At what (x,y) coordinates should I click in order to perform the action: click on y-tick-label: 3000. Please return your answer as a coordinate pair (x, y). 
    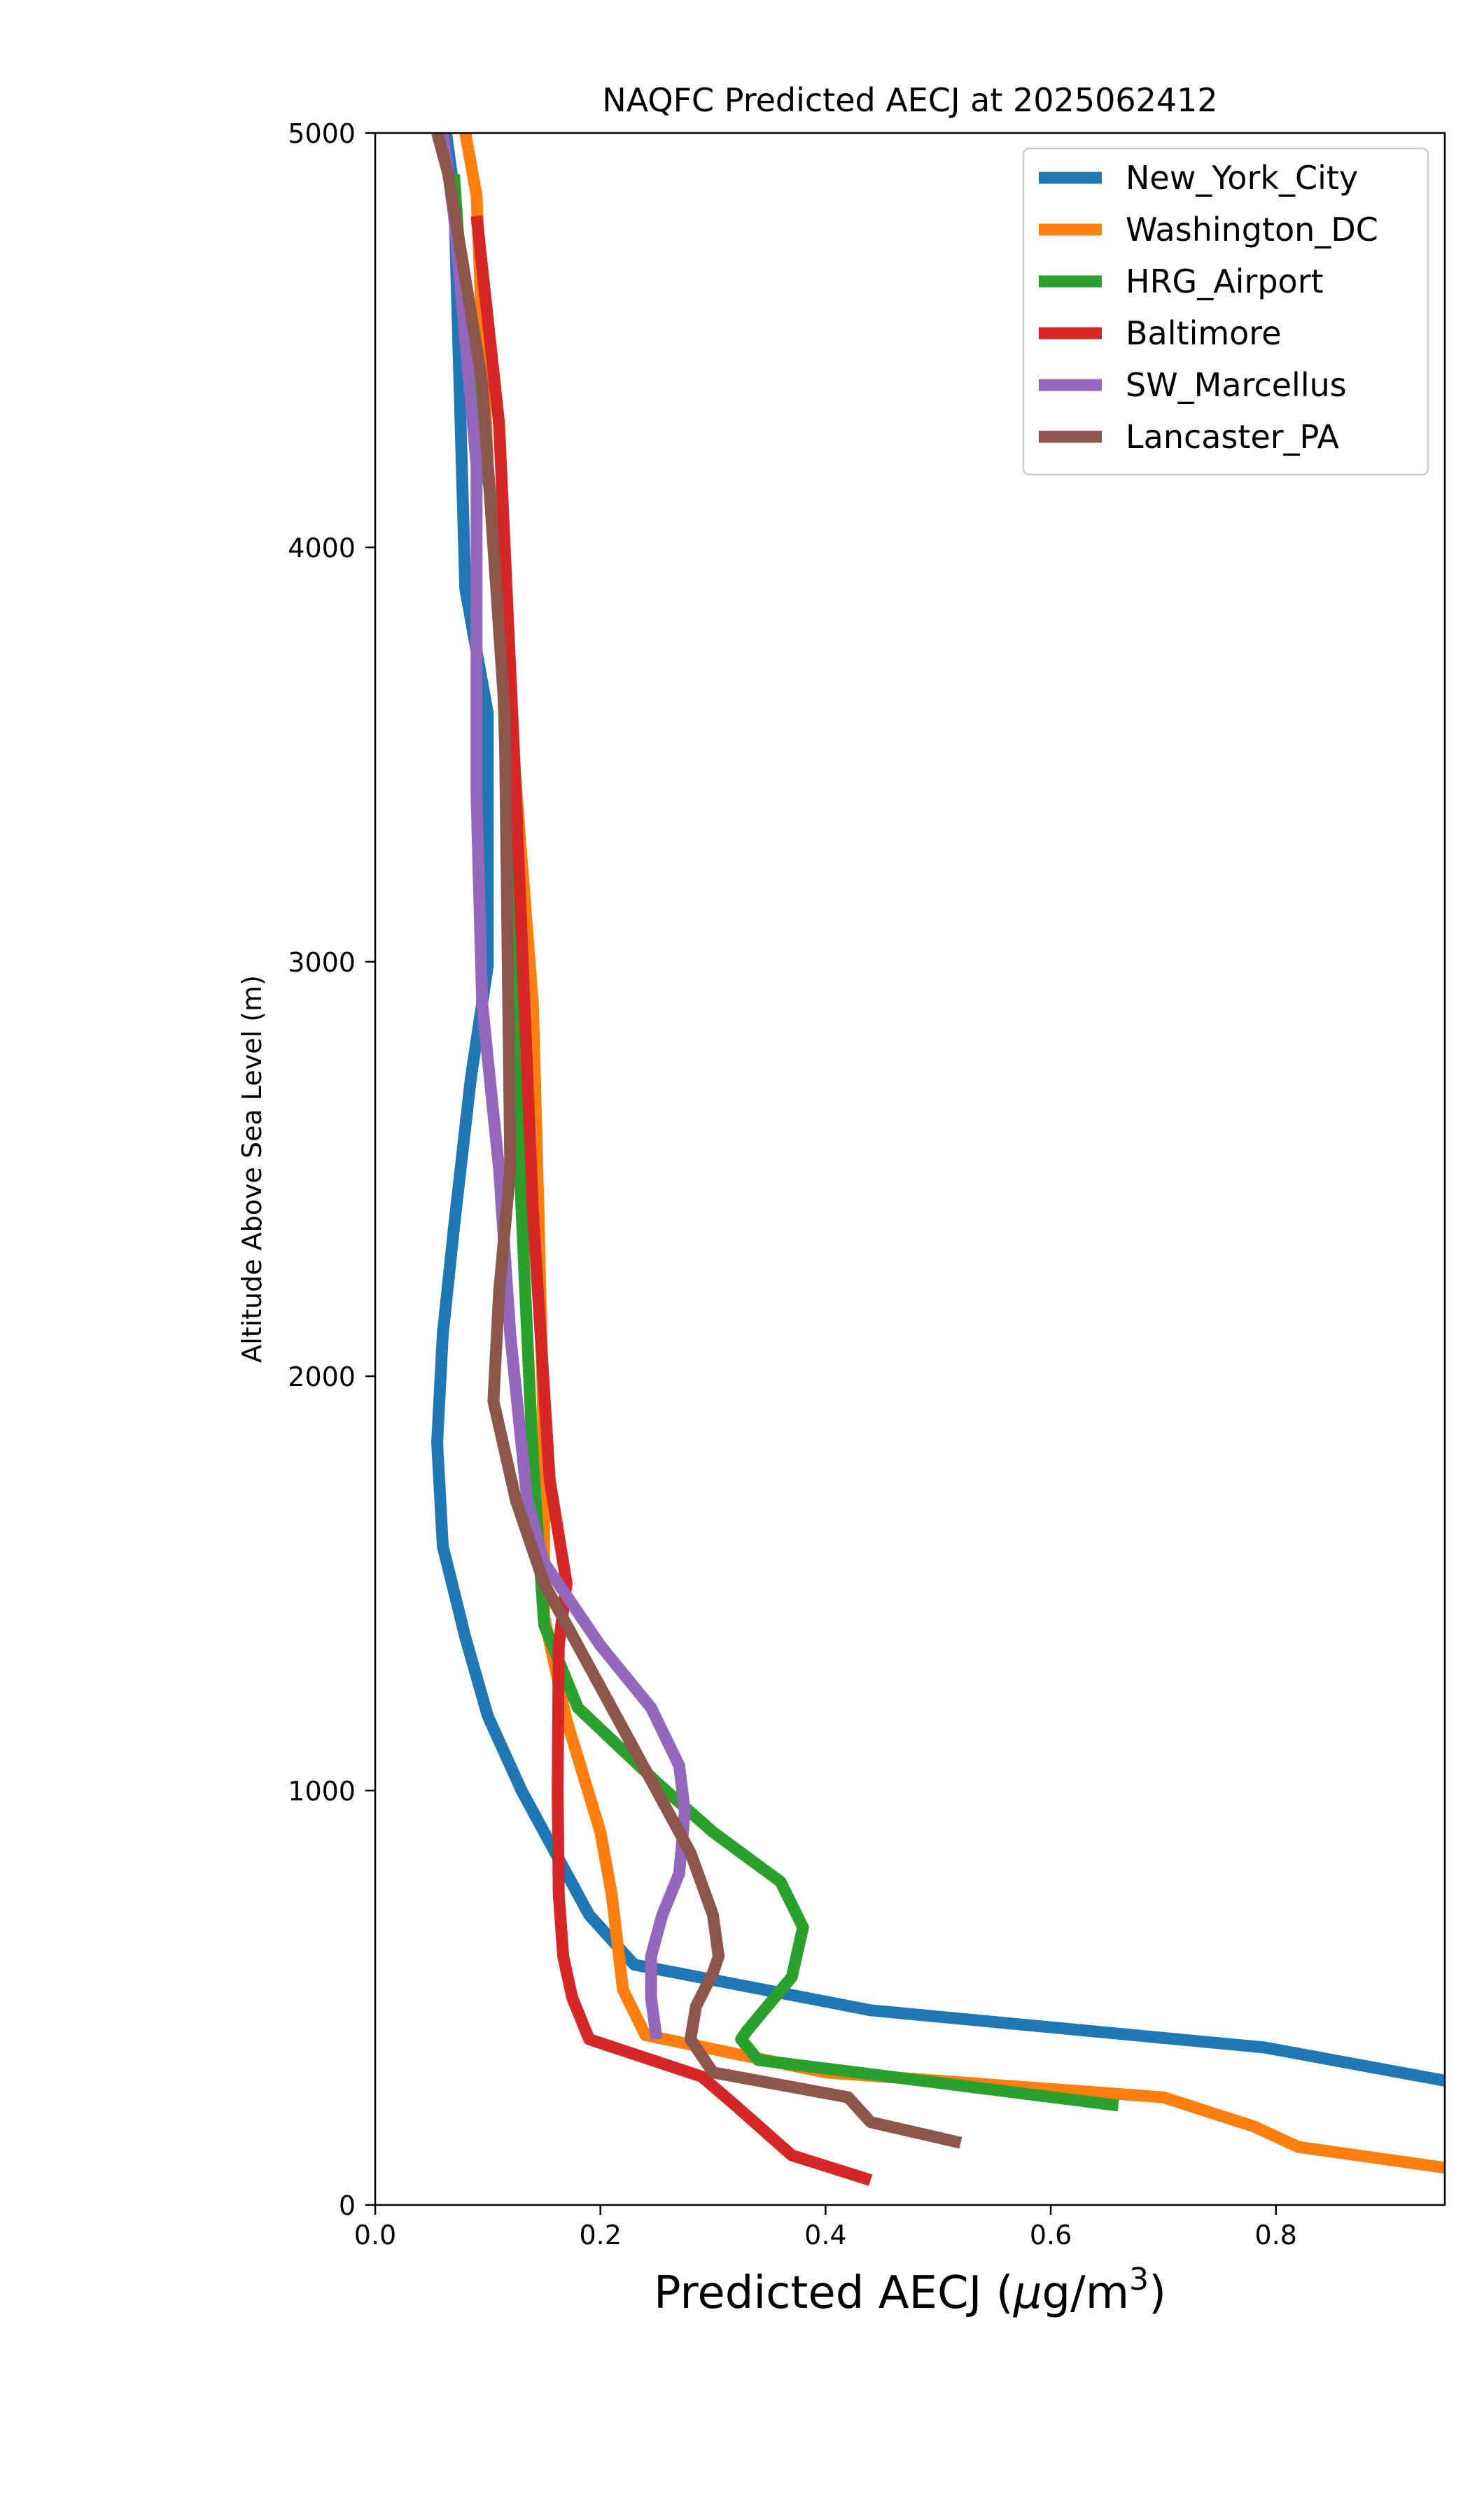
    Looking at the image, I should click on (322, 962).